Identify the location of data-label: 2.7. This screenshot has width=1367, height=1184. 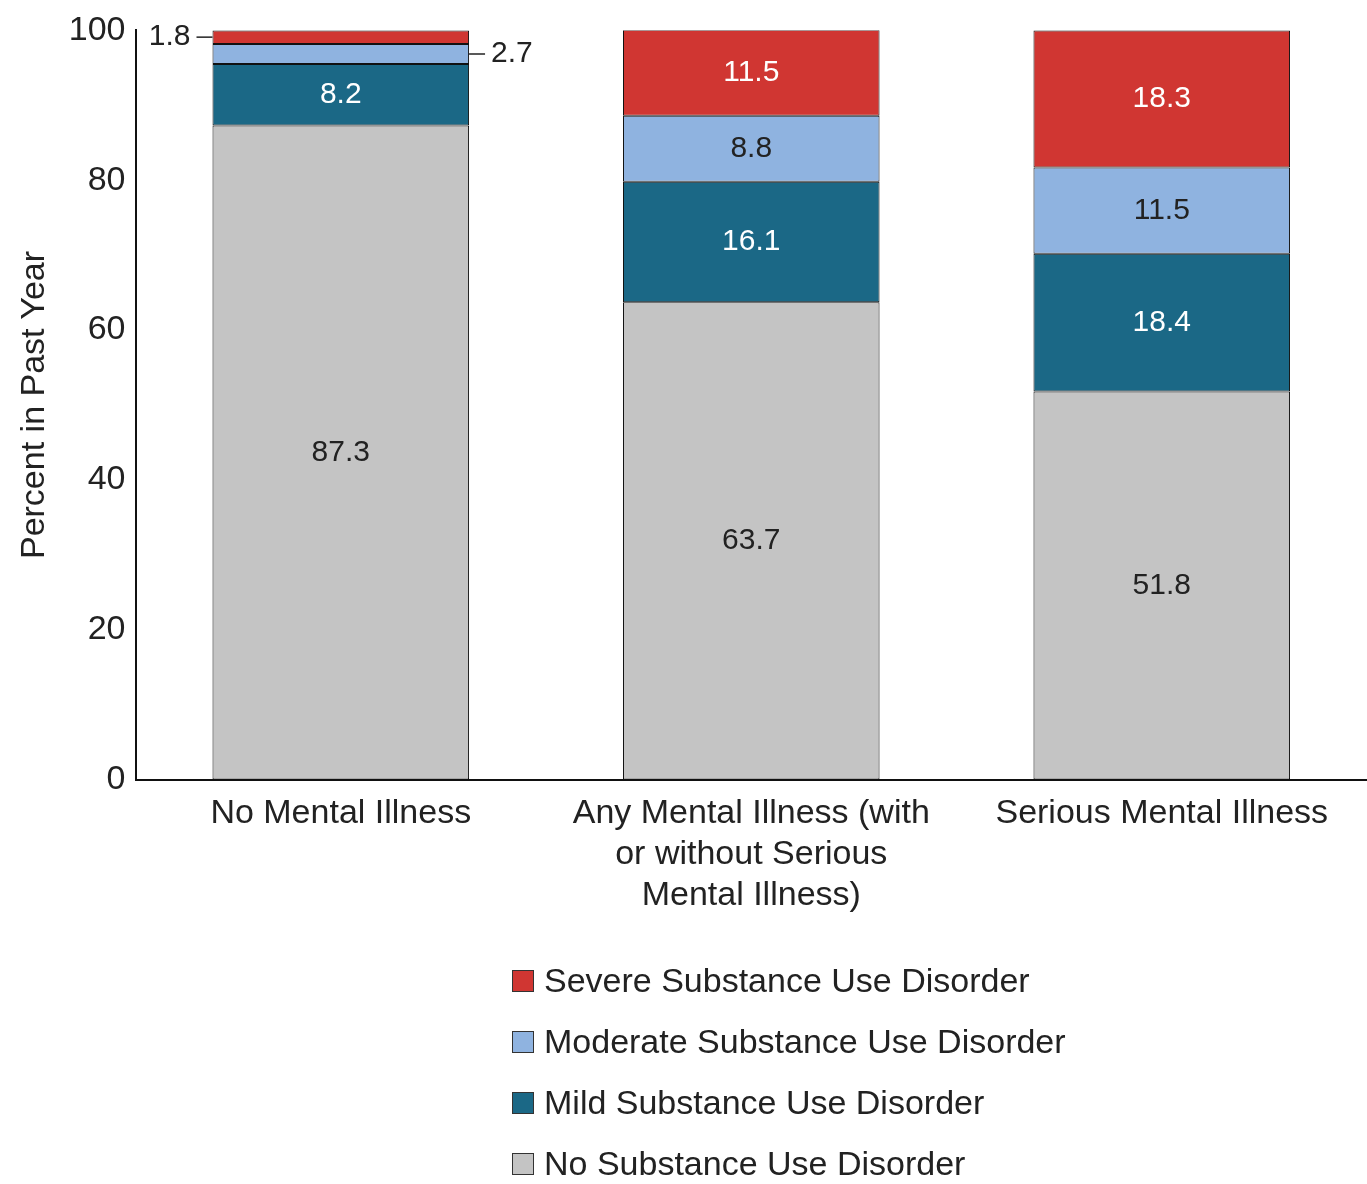
(512, 52).